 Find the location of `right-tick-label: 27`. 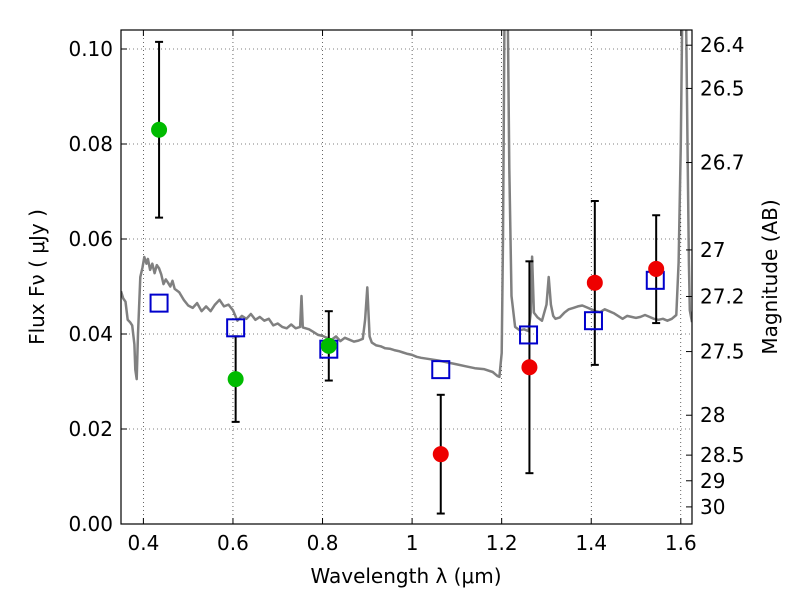

right-tick-label: 27 is located at coordinates (712, 250).